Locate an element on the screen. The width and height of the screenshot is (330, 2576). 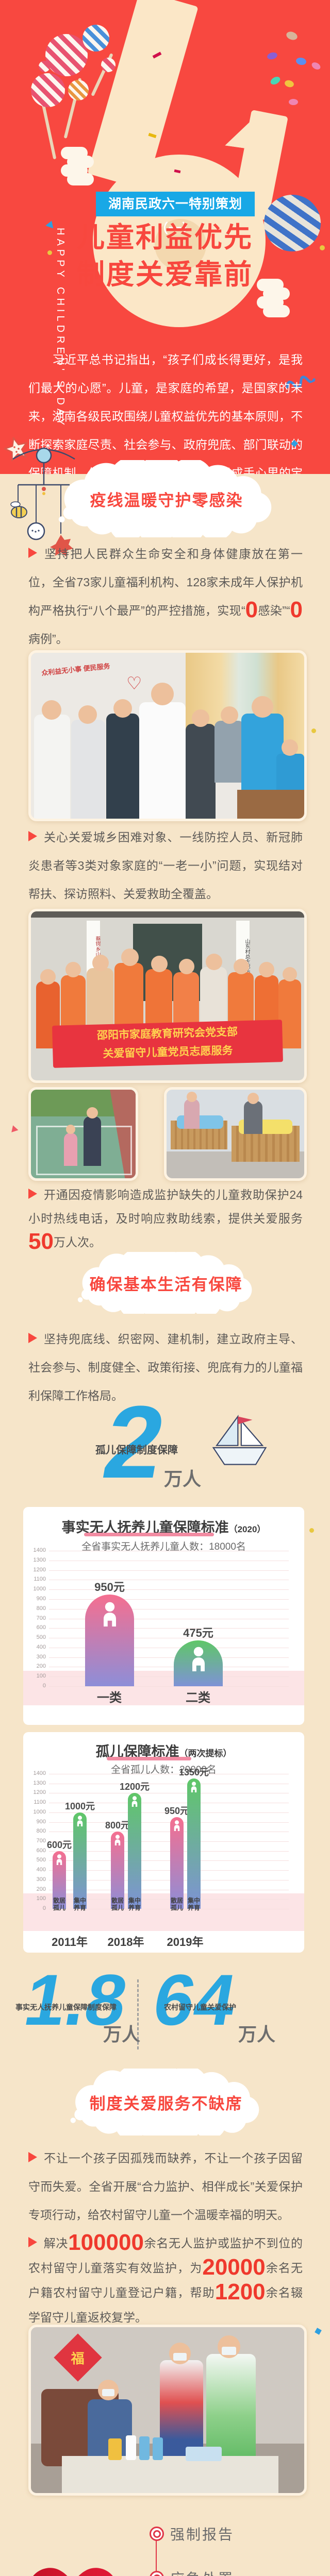
photo-fu-diamond: 福 is located at coordinates (78, 2357).